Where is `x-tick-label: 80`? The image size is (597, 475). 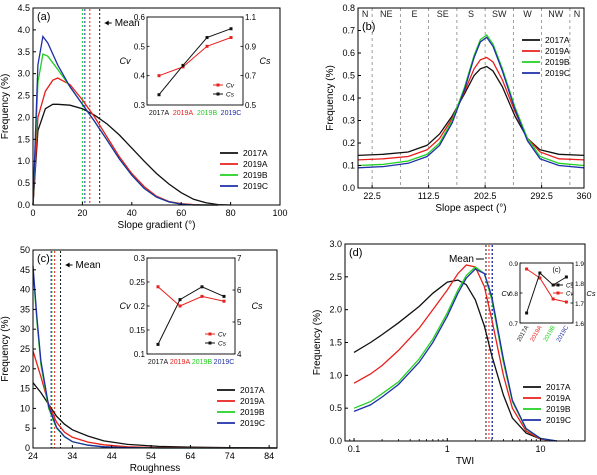 x-tick-label: 80 is located at coordinates (231, 213).